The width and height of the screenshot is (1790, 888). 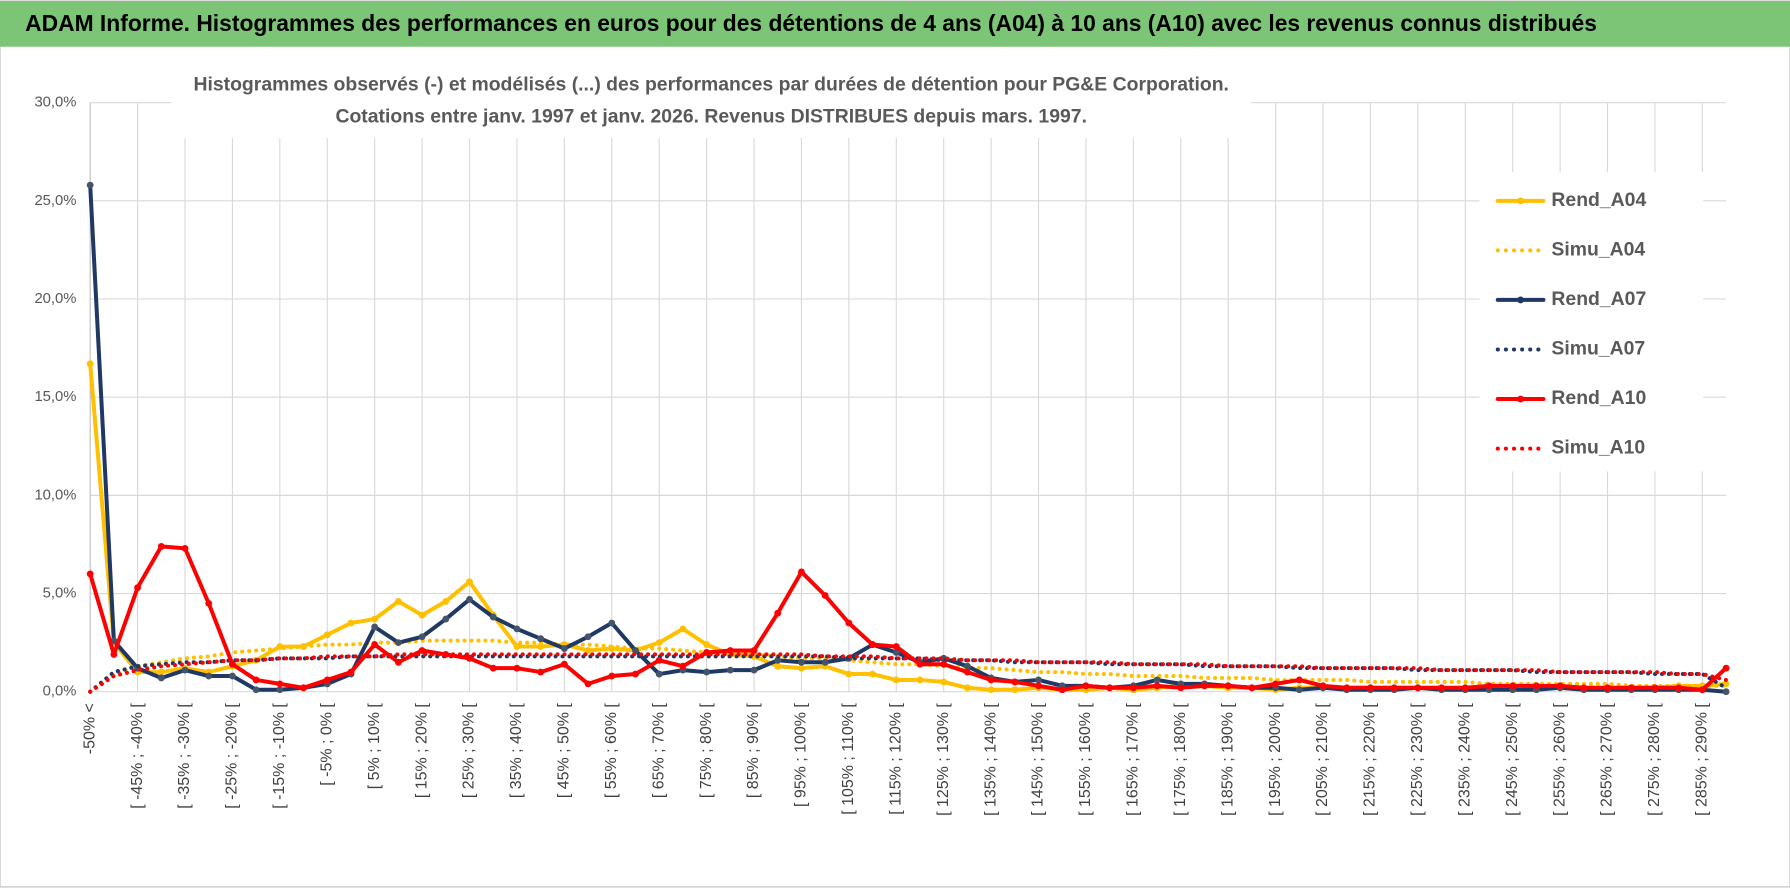 I want to click on legend-label: Simu_A04, so click(x=1598, y=250).